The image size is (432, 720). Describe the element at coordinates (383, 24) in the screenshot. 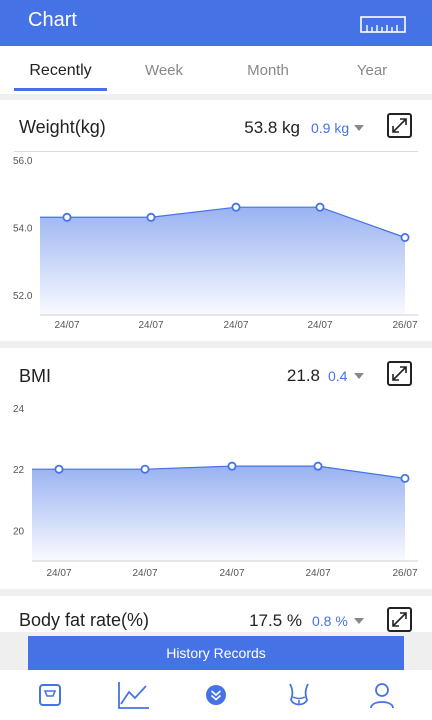

I see `ruler-icon` at that location.